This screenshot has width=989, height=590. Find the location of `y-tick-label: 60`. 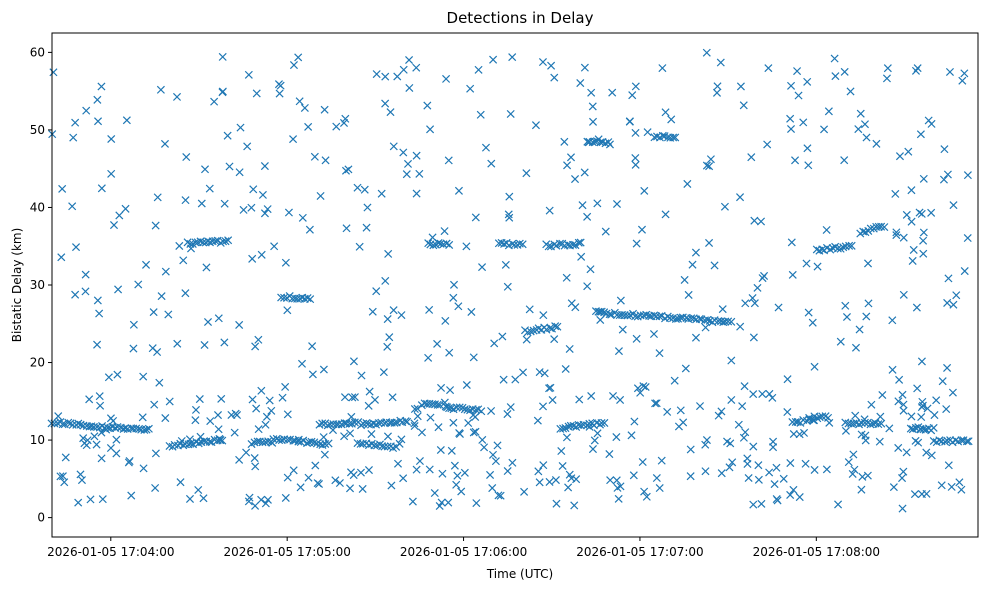

y-tick-label: 60 is located at coordinates (37, 52).